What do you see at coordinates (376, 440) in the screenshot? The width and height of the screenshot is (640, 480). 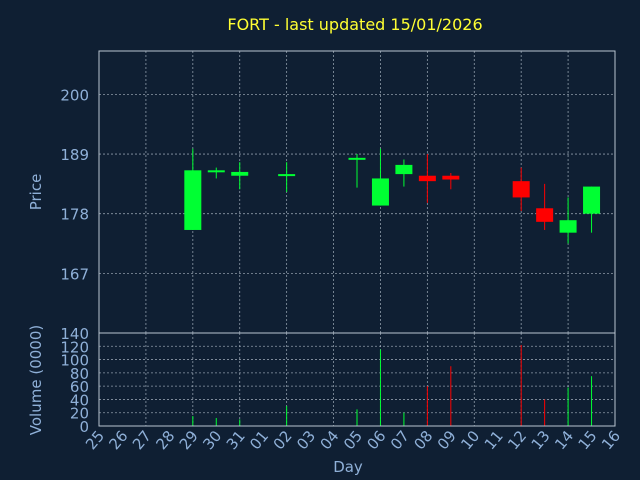 I see `x-tick-label: 06` at bounding box center [376, 440].